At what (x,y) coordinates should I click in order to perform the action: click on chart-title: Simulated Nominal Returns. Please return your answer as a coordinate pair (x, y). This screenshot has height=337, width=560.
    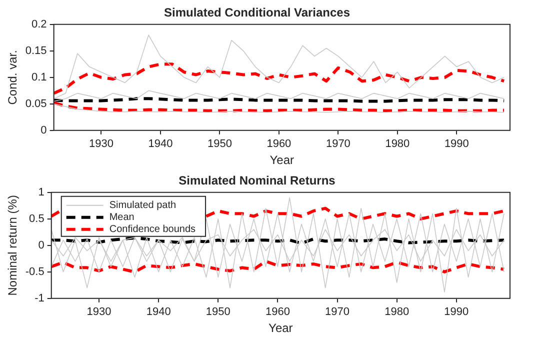
    Looking at the image, I should click on (257, 181).